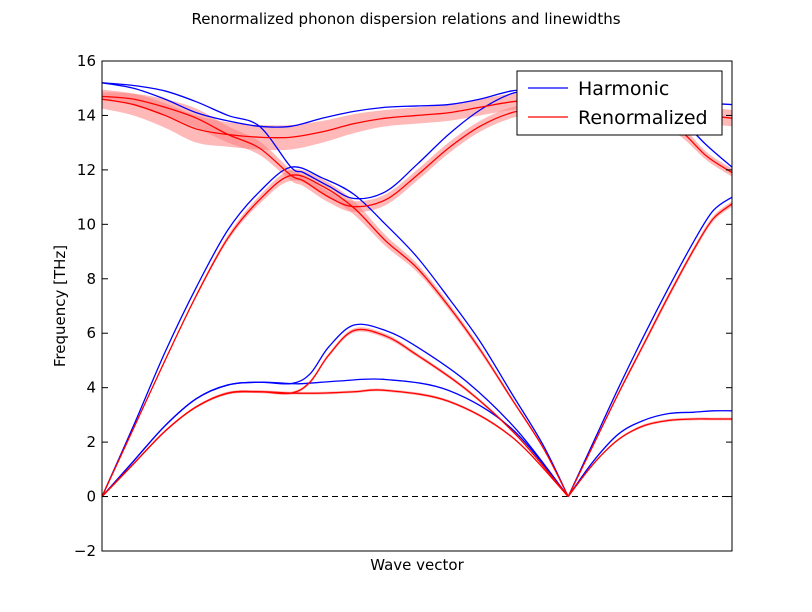  What do you see at coordinates (91, 279) in the screenshot?
I see `y-tick-label: 8` at bounding box center [91, 279].